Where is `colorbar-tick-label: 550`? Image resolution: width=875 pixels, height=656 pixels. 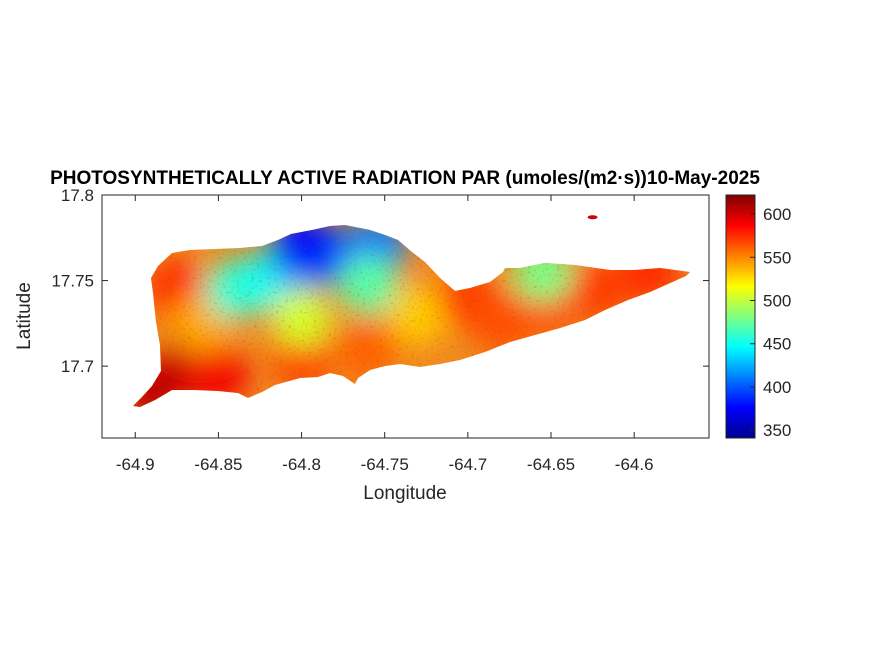
colorbar-tick-label: 550 is located at coordinates (777, 257).